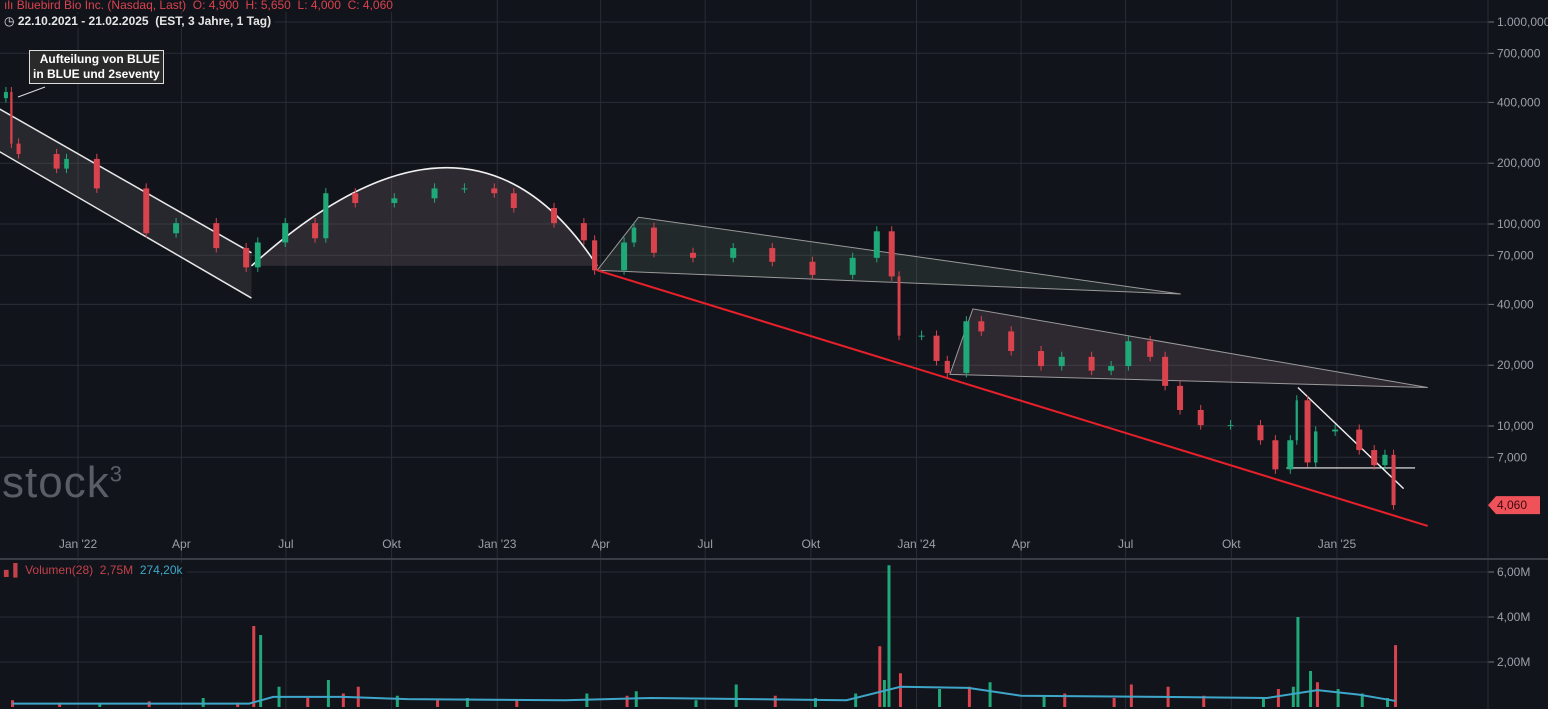 This screenshot has height=709, width=1548. I want to click on bar-chart-icon: ▖▌, so click(13, 570).